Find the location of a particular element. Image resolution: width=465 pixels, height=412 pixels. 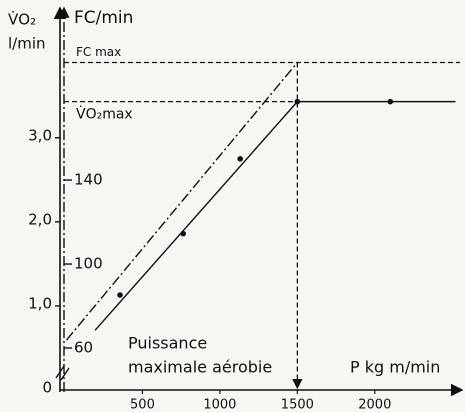

y2-tick-label: 140 is located at coordinates (88, 180).